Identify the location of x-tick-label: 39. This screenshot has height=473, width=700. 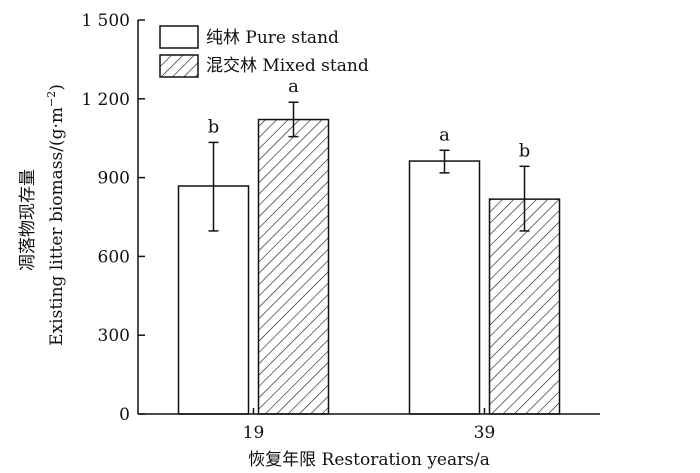
(485, 433).